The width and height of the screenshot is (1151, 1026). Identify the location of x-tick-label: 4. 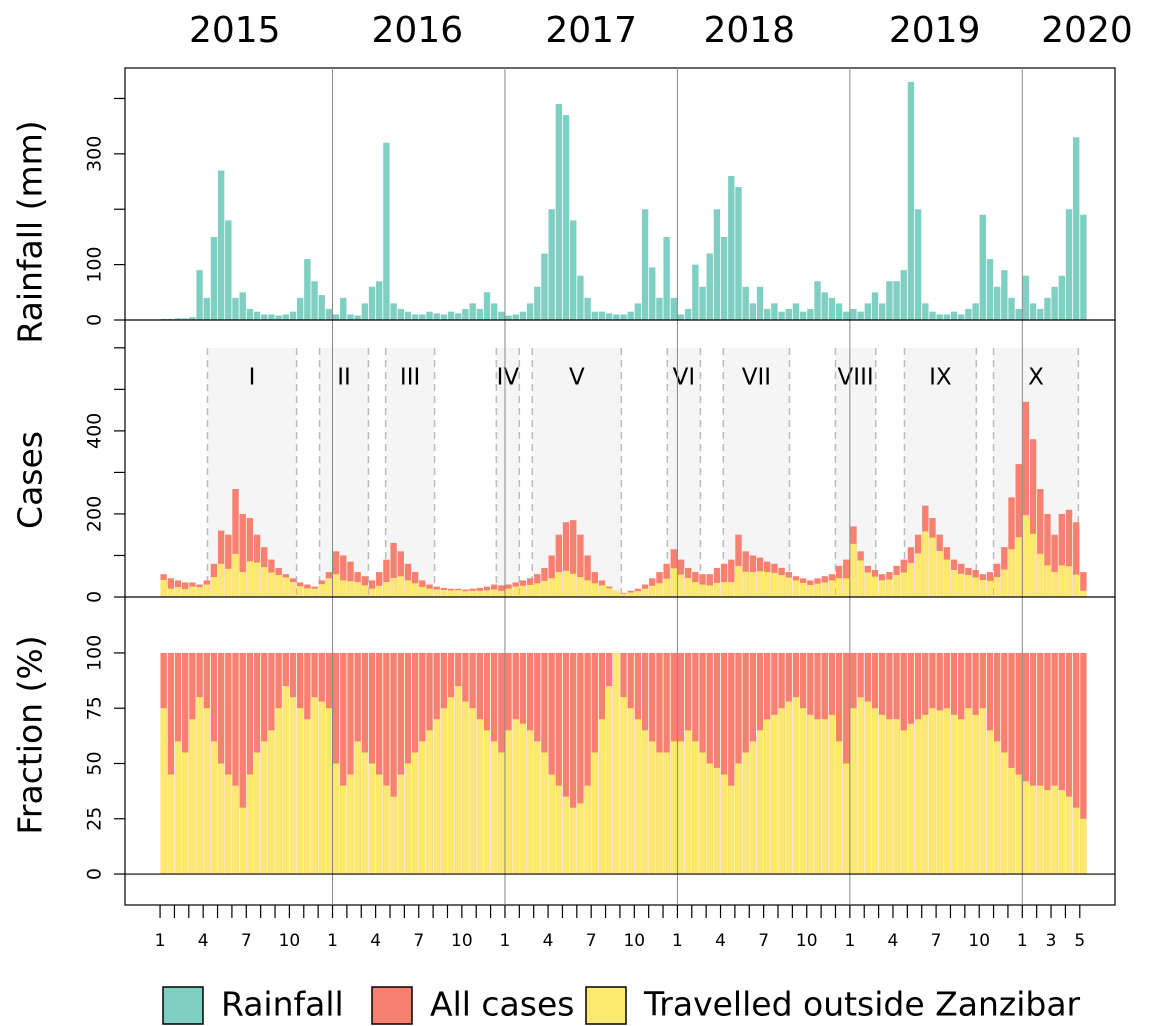
(893, 941).